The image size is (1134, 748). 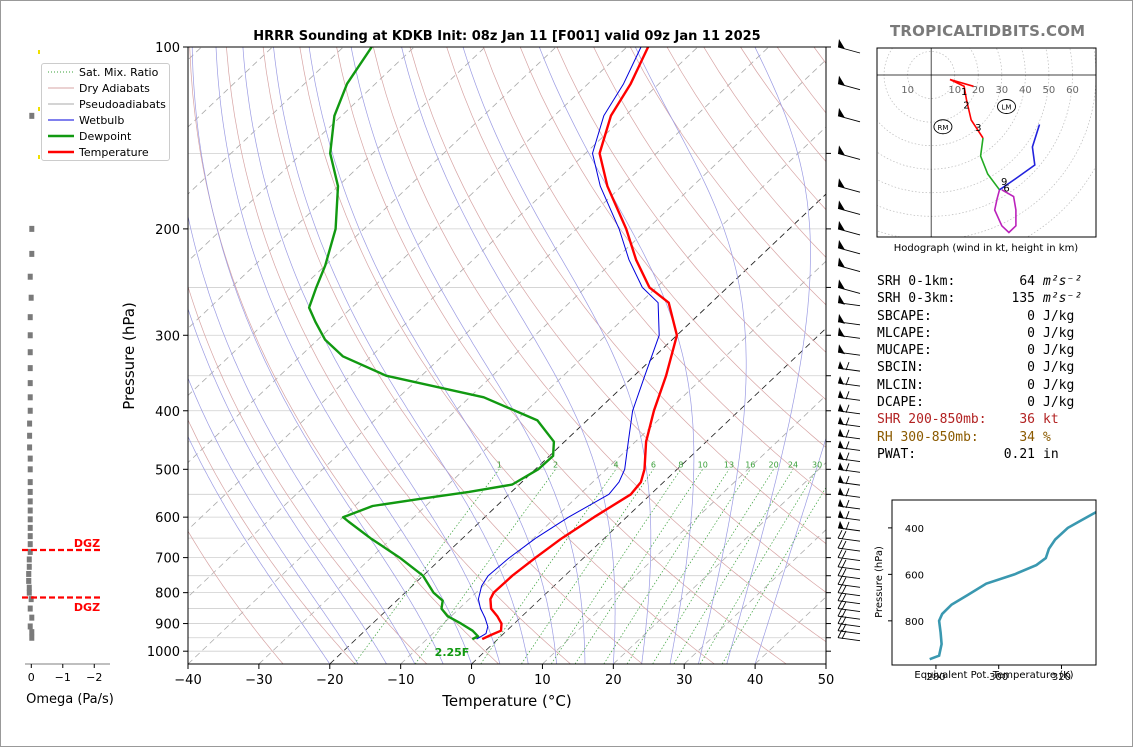 I want to click on site-credit: TROPICALTIDBITS.COM, so click(x=988, y=31).